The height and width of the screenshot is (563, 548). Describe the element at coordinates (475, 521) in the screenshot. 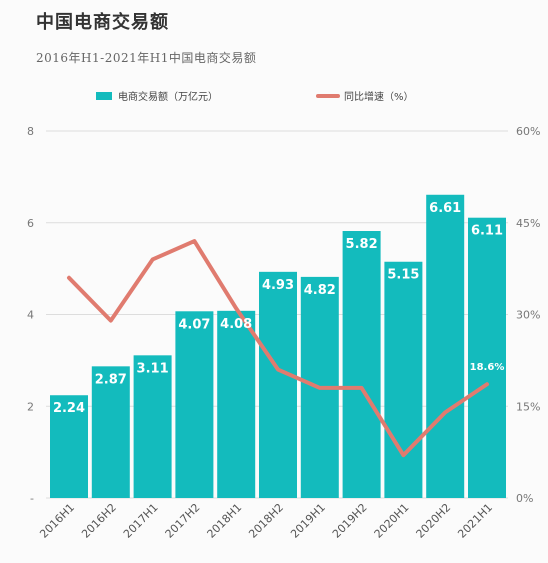

I see `x-tick-label: 2021H1` at that location.